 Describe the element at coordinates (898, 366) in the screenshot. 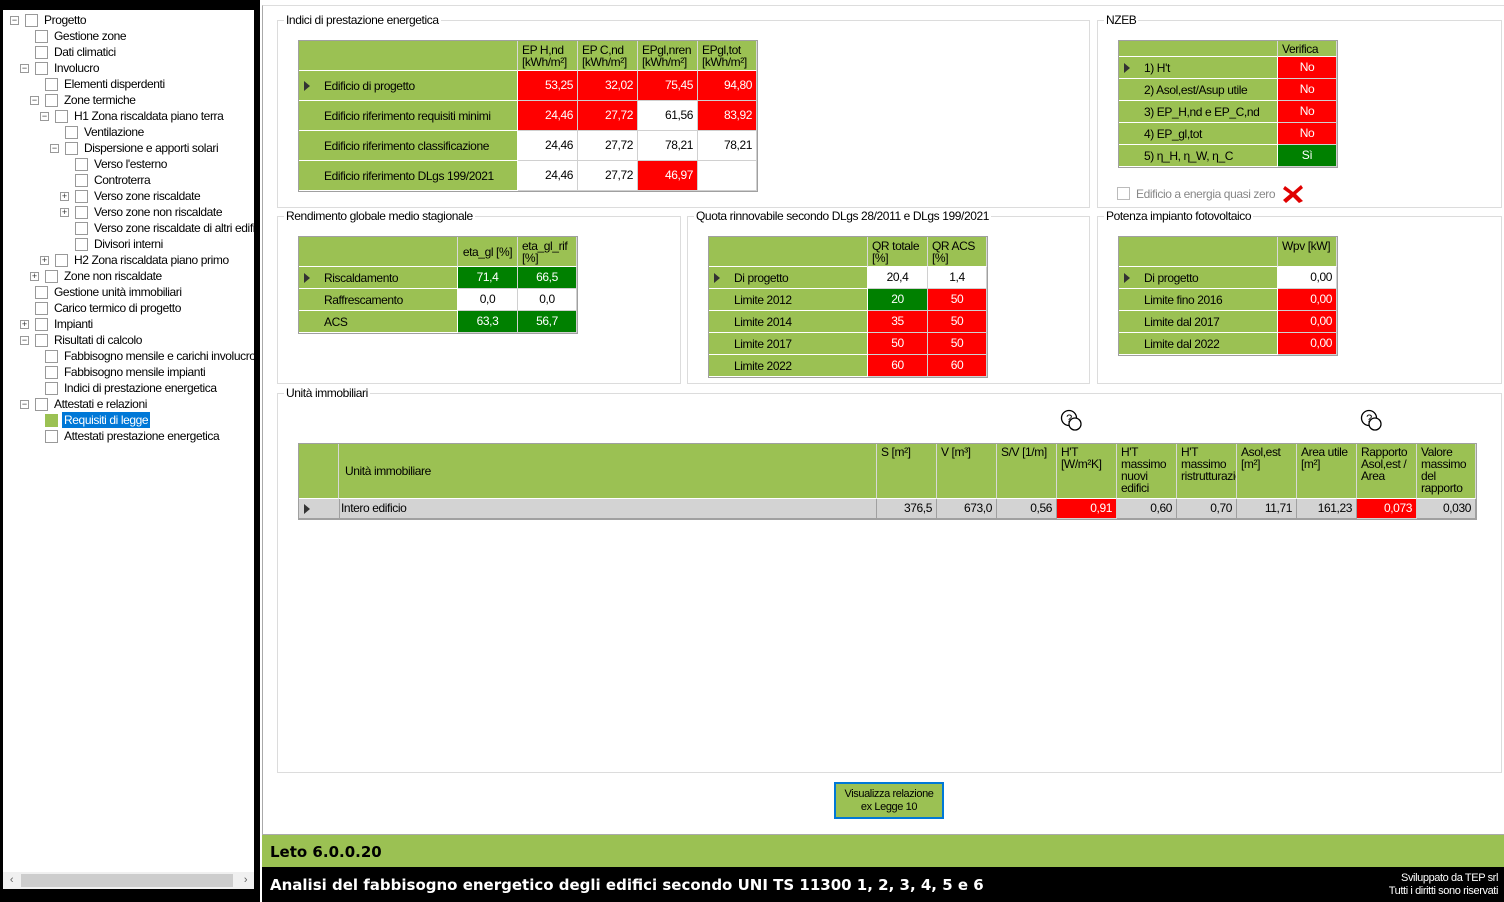

I see `data-cell: 60` at that location.